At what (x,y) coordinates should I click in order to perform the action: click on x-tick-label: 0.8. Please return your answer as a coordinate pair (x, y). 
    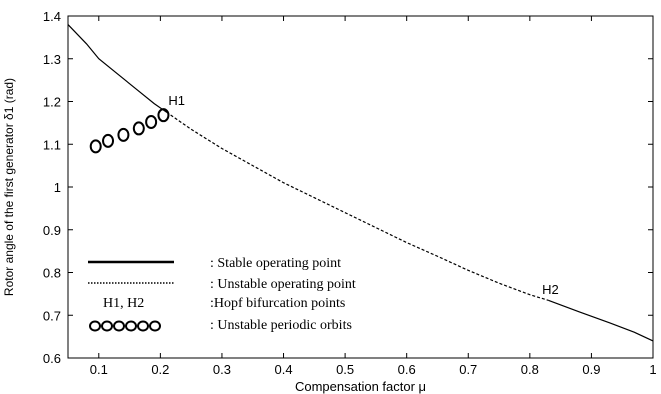
    Looking at the image, I should click on (530, 369).